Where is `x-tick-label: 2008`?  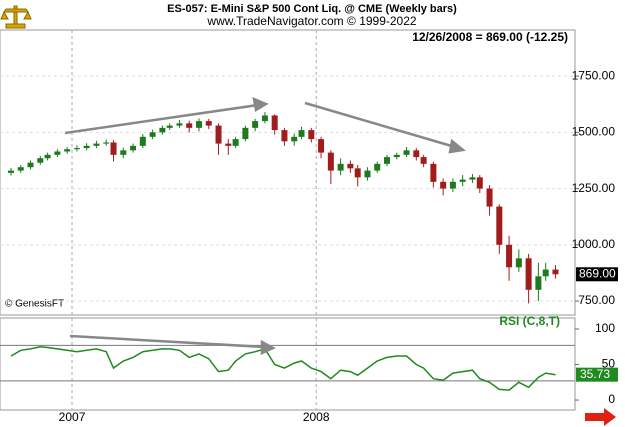
x-tick-label: 2008 is located at coordinates (316, 417).